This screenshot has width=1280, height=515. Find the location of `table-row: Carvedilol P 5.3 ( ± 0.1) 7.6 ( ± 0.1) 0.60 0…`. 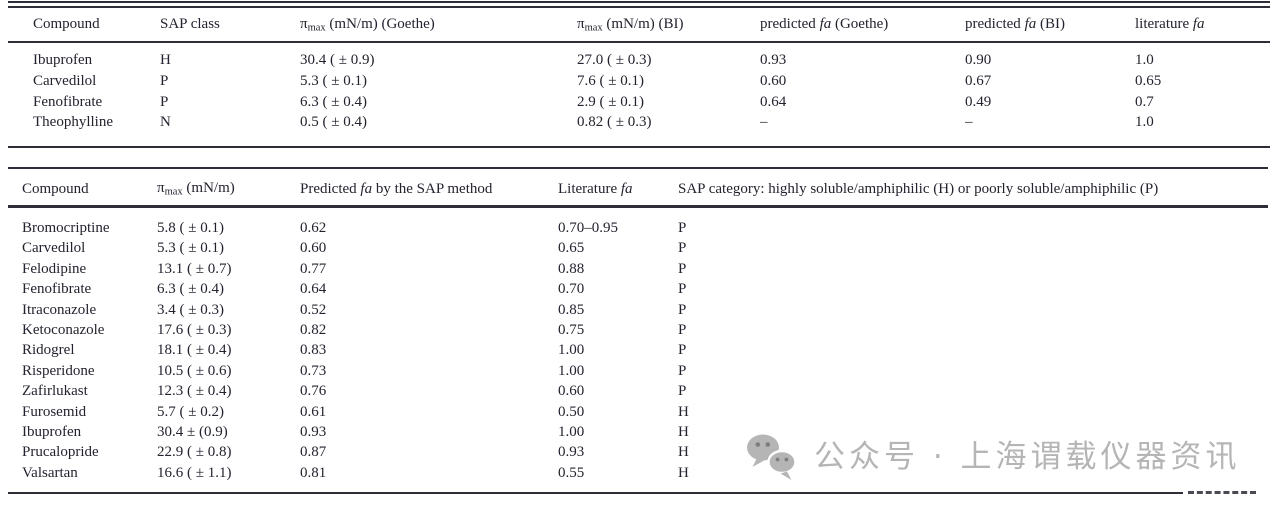

table-row: Carvedilol P 5.3 ( ± 0.1) 7.6 ( ± 0.1) 0.60 0… is located at coordinates (640, 81).